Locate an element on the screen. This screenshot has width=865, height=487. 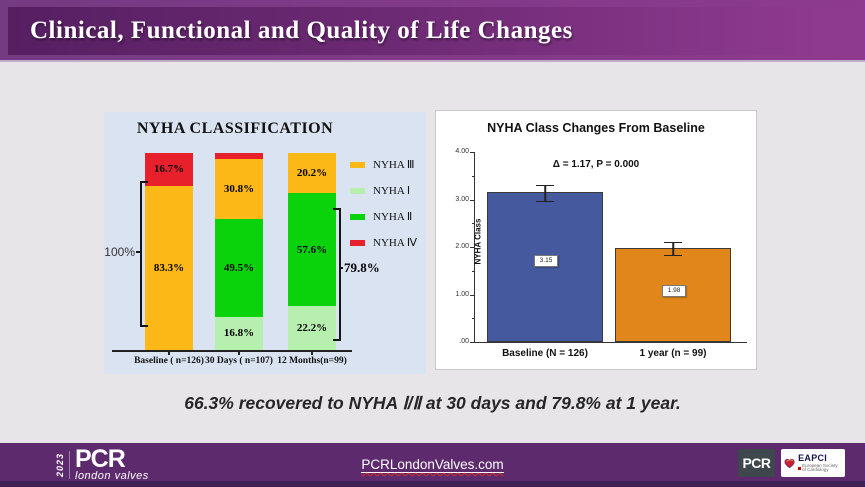
legend-label: NYHA Ⅲ is located at coordinates (394, 165).